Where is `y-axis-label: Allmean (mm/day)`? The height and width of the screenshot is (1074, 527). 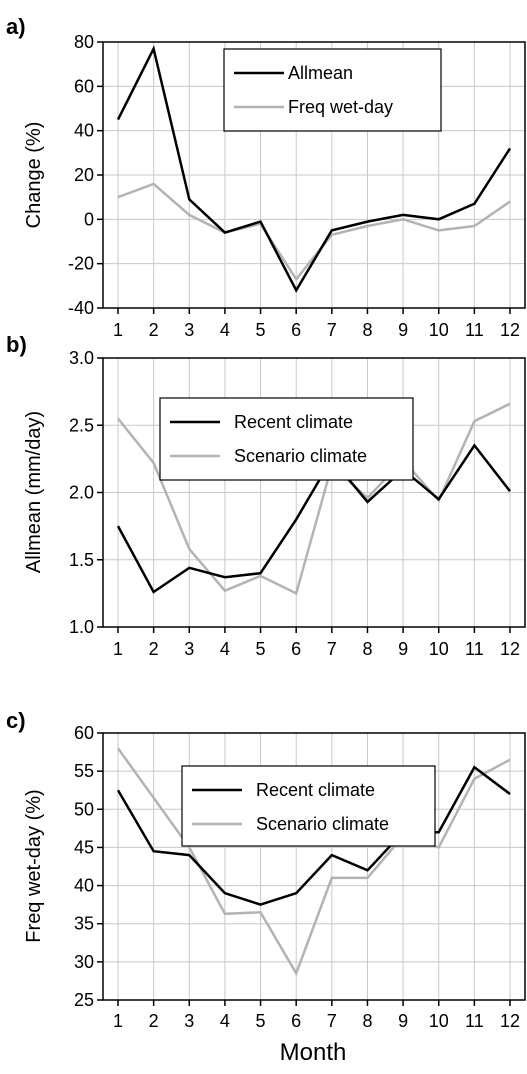 y-axis-label: Allmean (mm/day) is located at coordinates (34, 492).